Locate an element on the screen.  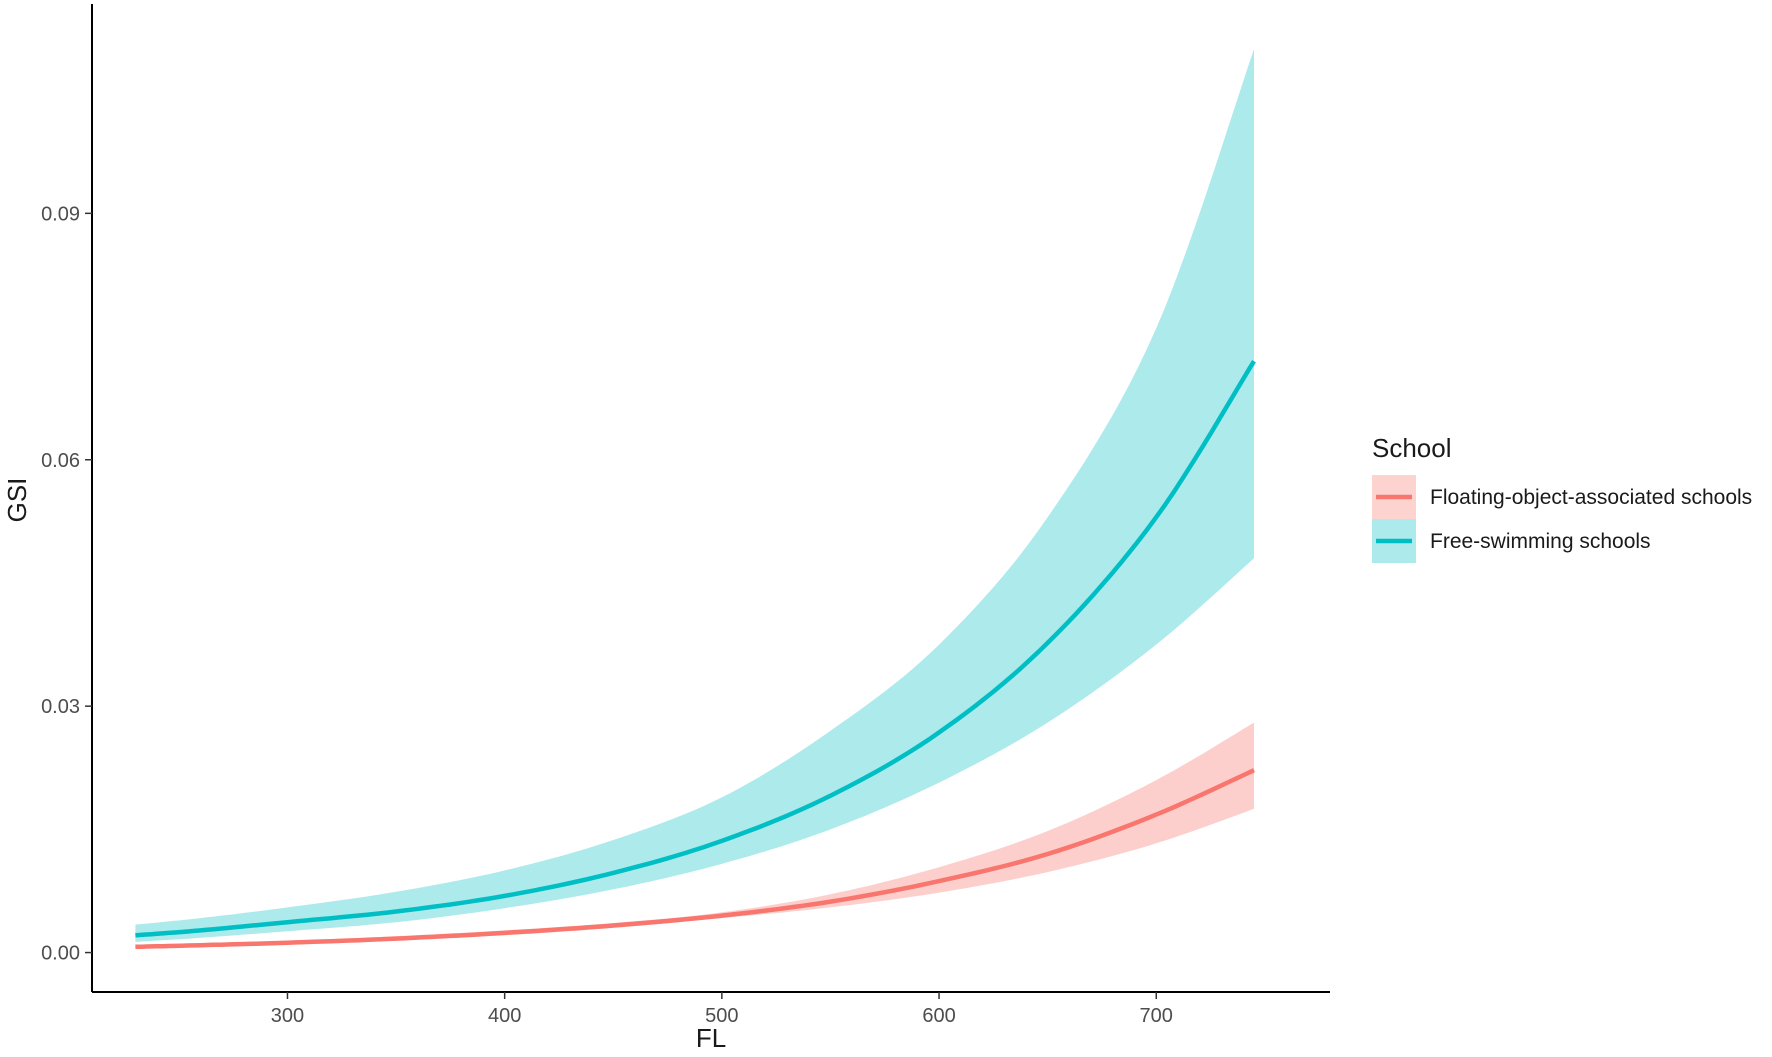
y-tick-label: 0.03 is located at coordinates (60, 707).